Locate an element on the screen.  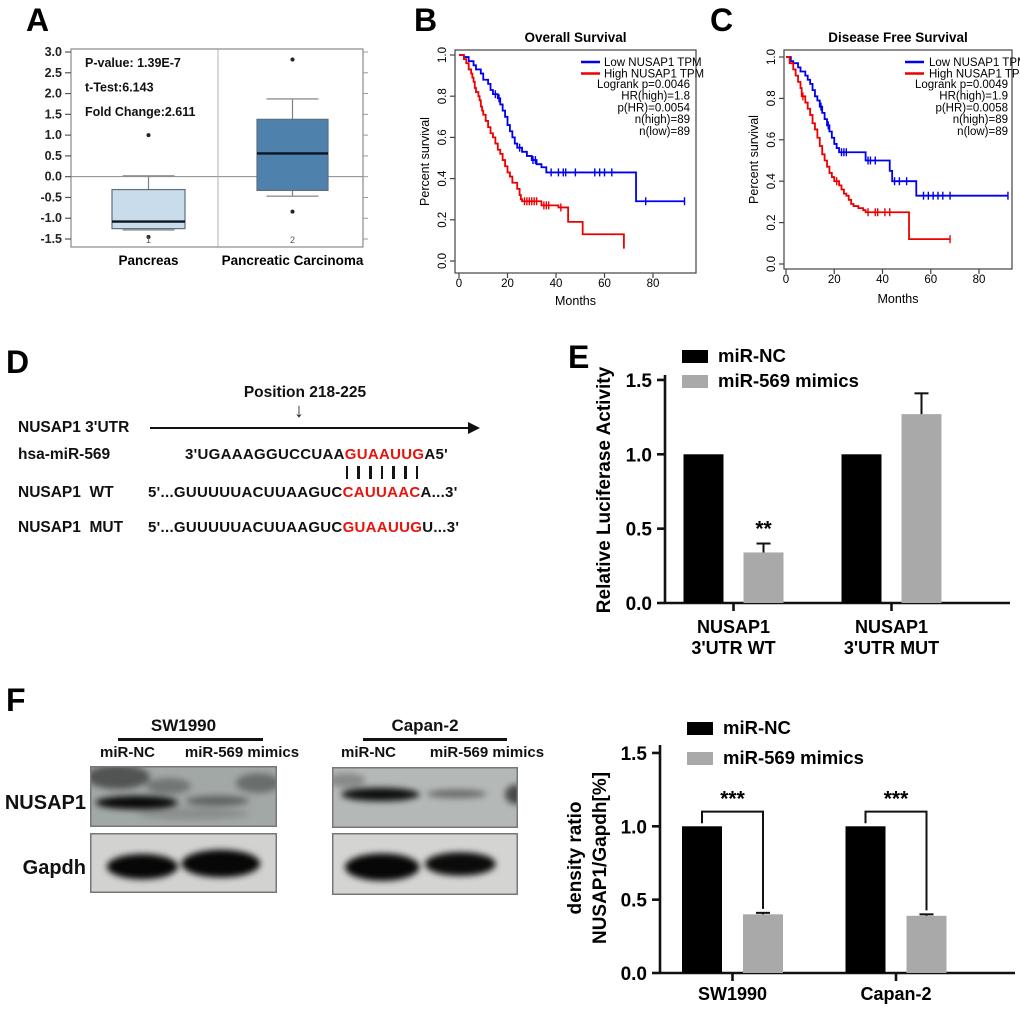
panel-label-c: C is located at coordinates (722, 20).